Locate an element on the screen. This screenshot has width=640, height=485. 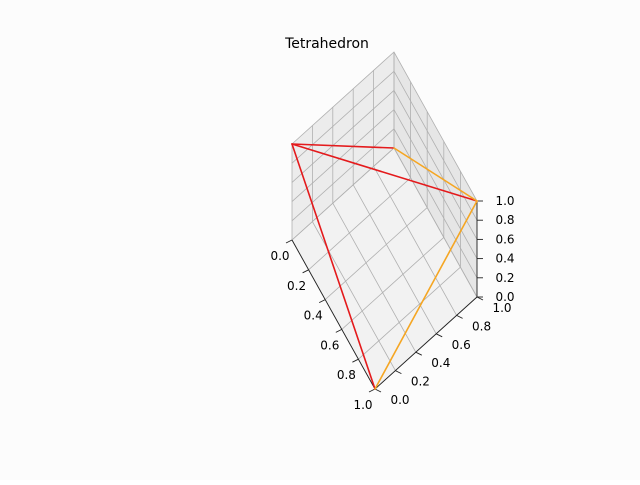
x-tick-label: 0.8 is located at coordinates (346, 375).